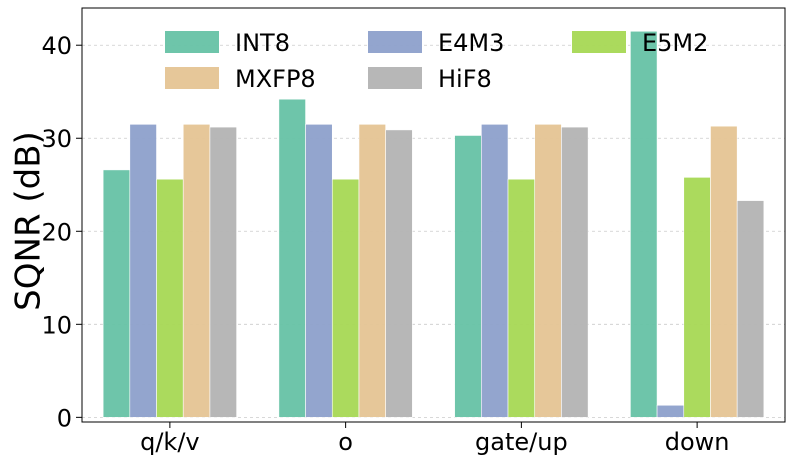 The height and width of the screenshot is (460, 793). What do you see at coordinates (465, 79) in the screenshot?
I see `legend-label-hif8: HiF8` at bounding box center [465, 79].